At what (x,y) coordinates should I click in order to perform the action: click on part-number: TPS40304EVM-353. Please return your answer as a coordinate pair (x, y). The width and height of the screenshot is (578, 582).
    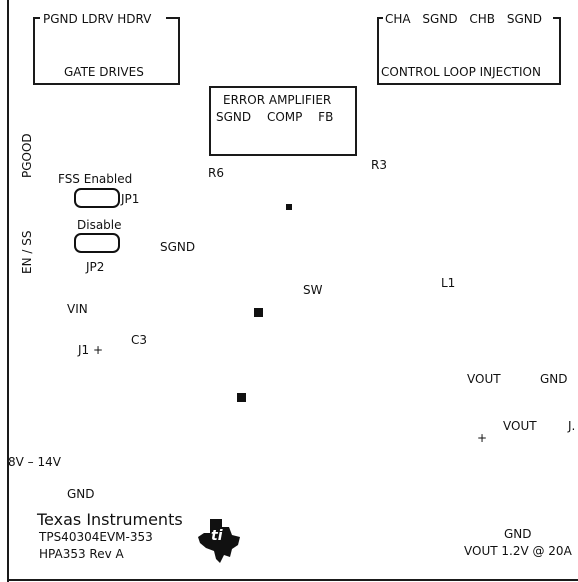
    Looking at the image, I should click on (96, 537).